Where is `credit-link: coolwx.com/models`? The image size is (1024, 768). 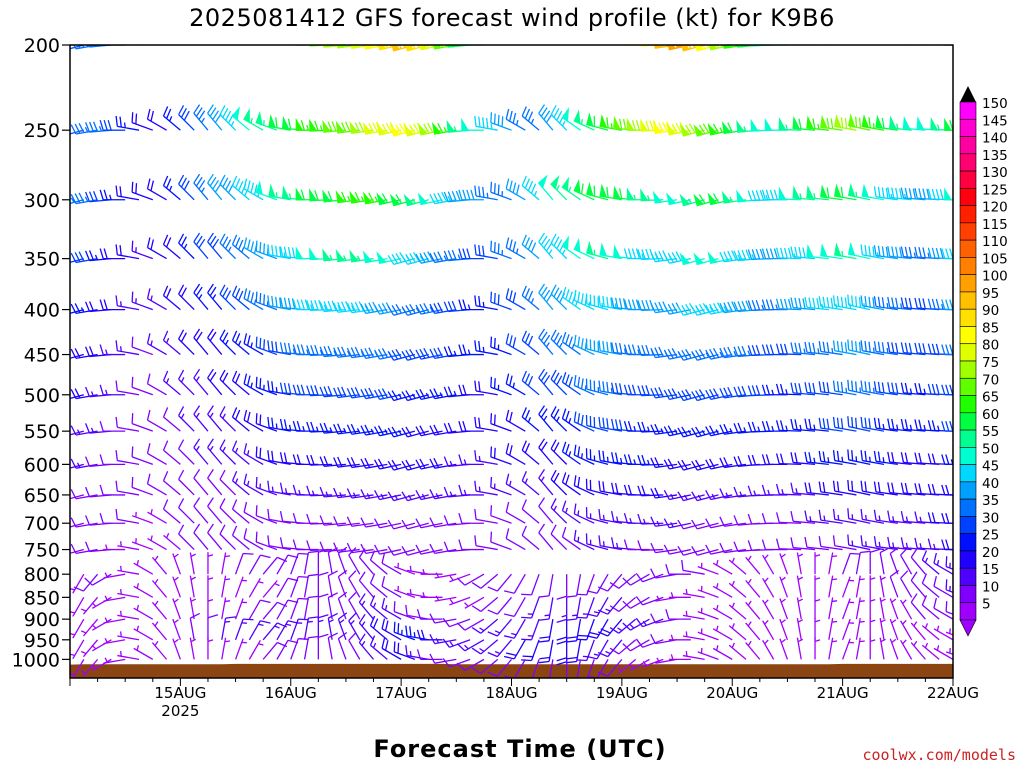 credit-link: coolwx.com/models is located at coordinates (939, 755).